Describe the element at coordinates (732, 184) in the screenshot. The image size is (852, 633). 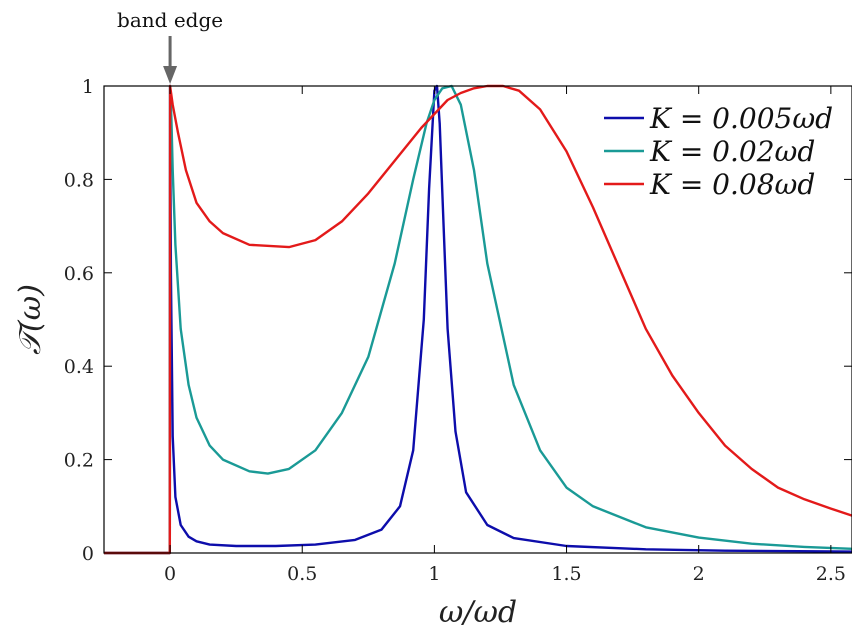
I see `legend-label: K = 0.08ωd` at that location.